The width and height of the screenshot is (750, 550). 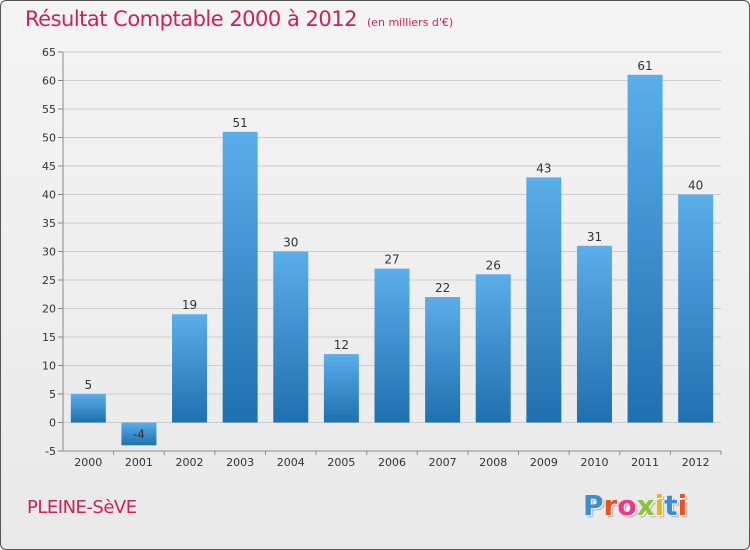 What do you see at coordinates (49, 81) in the screenshot?
I see `y-tick-label: 60` at bounding box center [49, 81].